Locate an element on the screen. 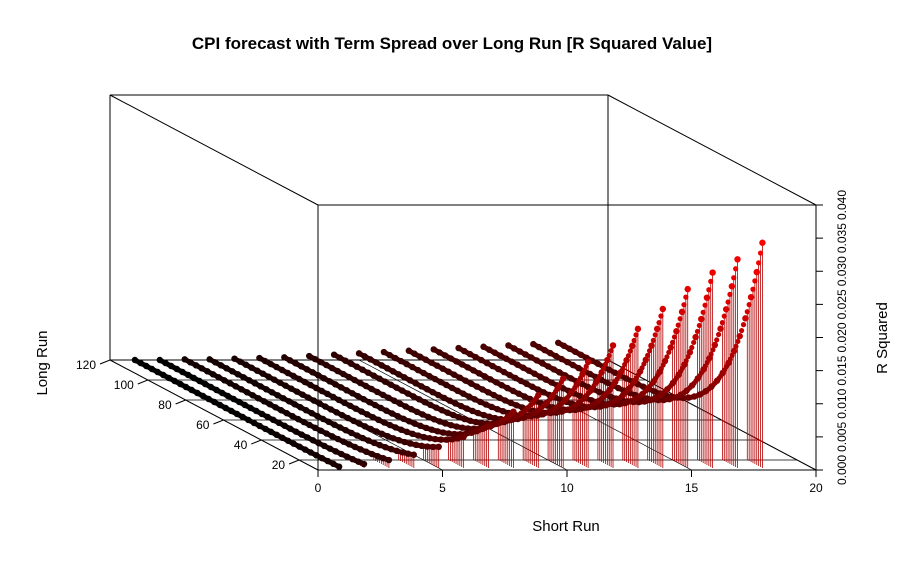 This screenshot has height=585, width=905. x-tick-label: 0 is located at coordinates (318, 488).